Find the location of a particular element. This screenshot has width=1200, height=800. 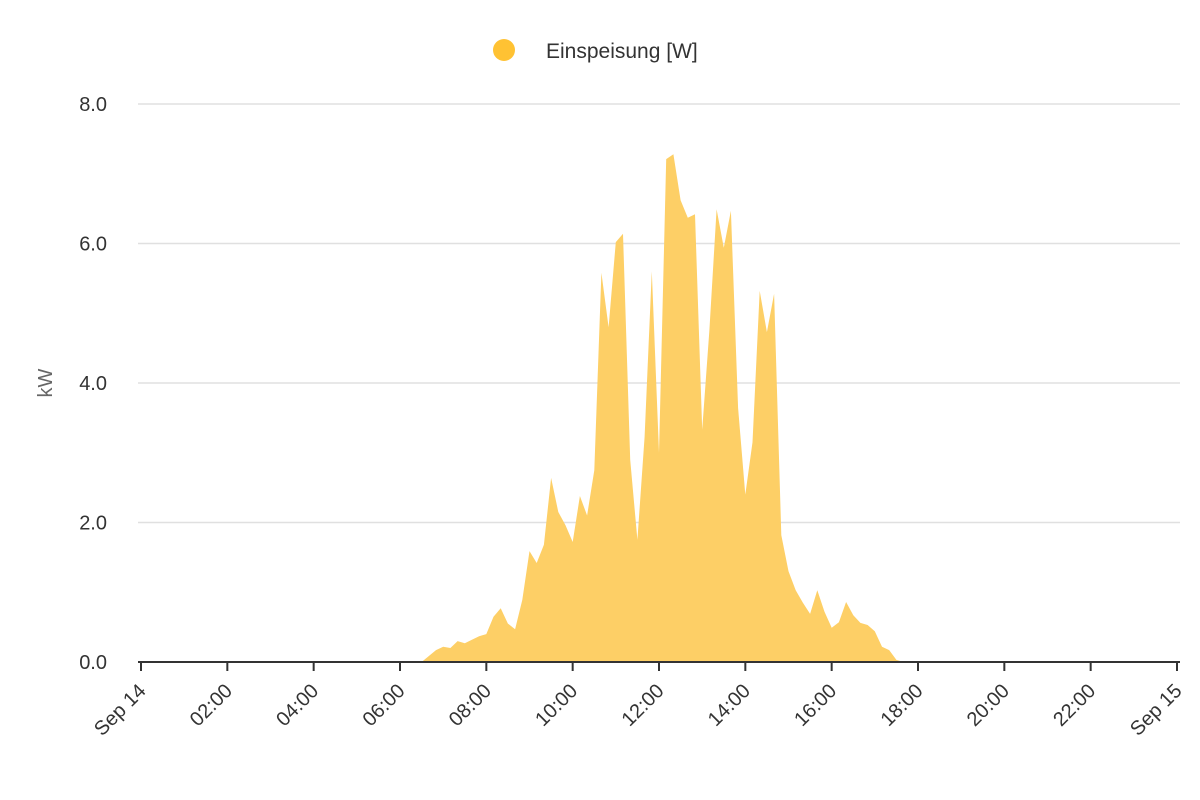

x-tick-label: Sep 15 is located at coordinates (1156, 710).